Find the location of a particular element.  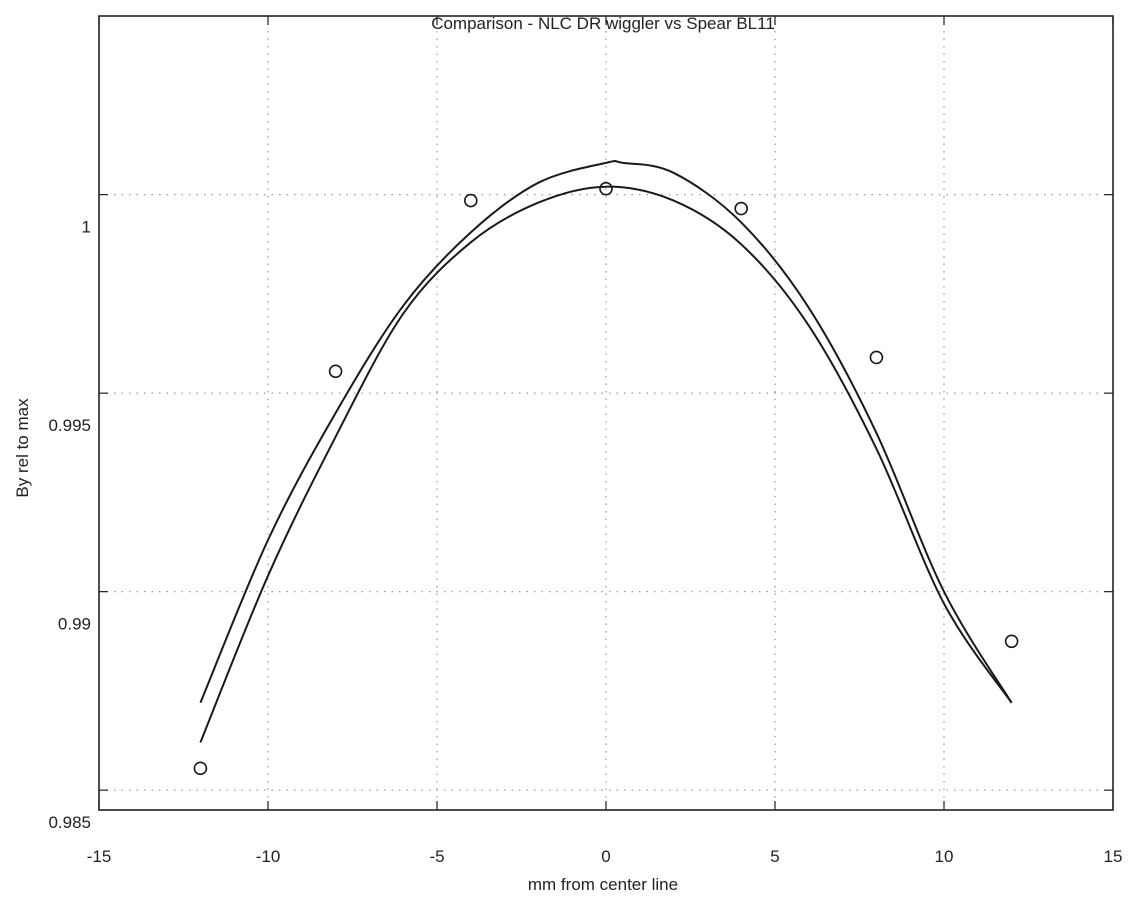

x-tick-labels: -15 -10 -5 0 5 10 15 is located at coordinates (605, 856).